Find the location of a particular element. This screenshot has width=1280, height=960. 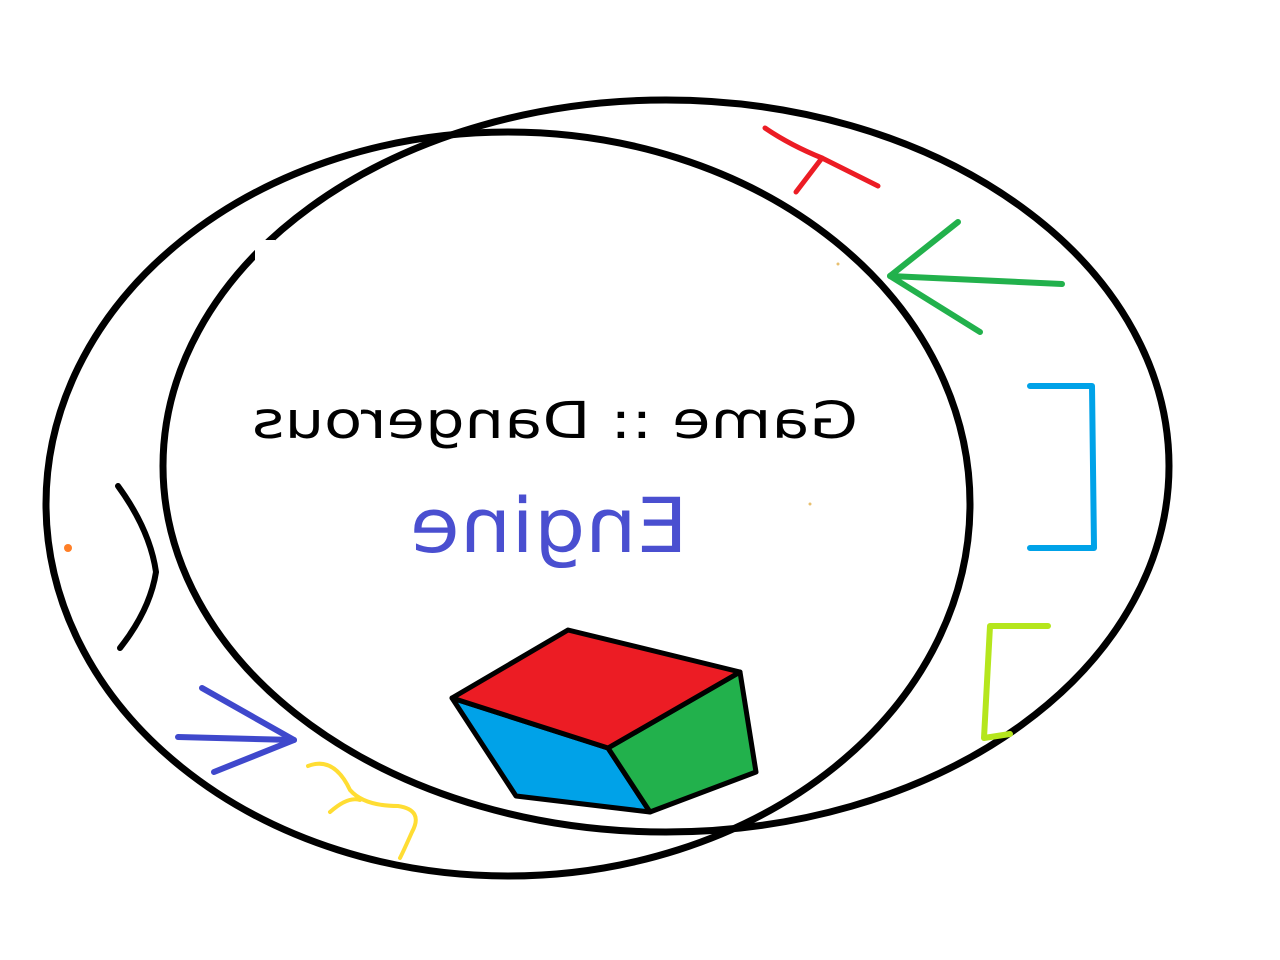

black-curve-icon is located at coordinates (137, 567).